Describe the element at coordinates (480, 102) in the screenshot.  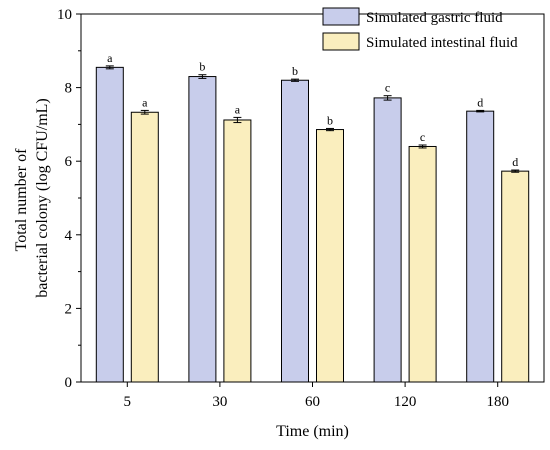
I see `significance-label-series-0-cat-4: d` at that location.